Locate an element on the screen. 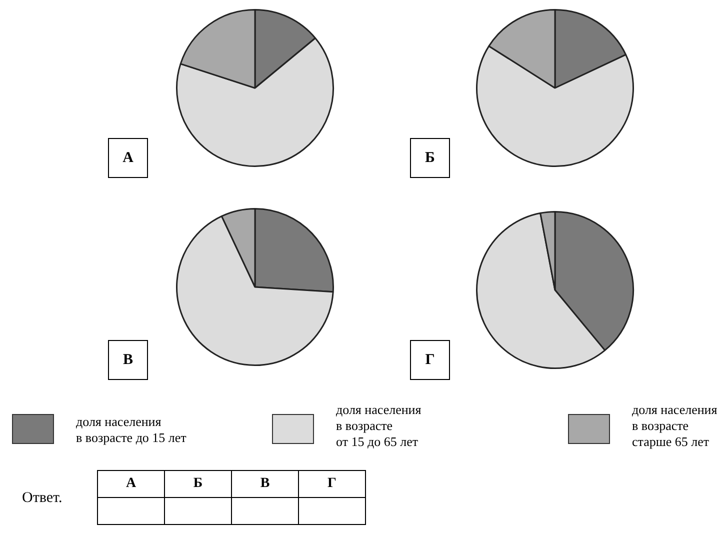  text: Г is located at coordinates (430, 360).